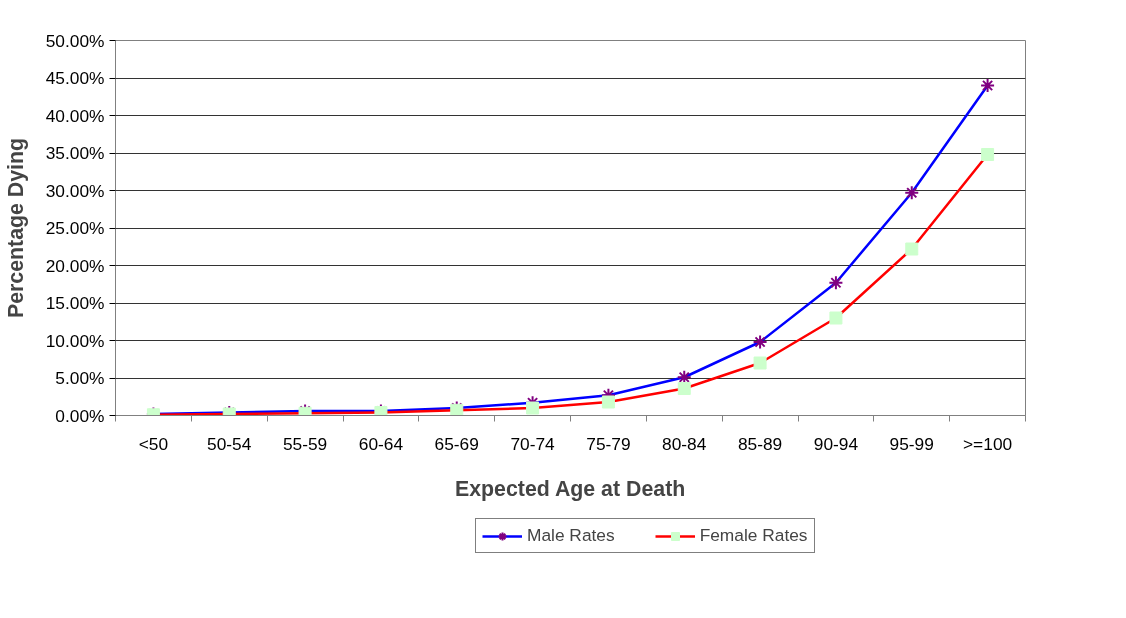 The image size is (1126, 618). What do you see at coordinates (75, 40) in the screenshot?
I see `y-tick-label: 50.00%` at bounding box center [75, 40].